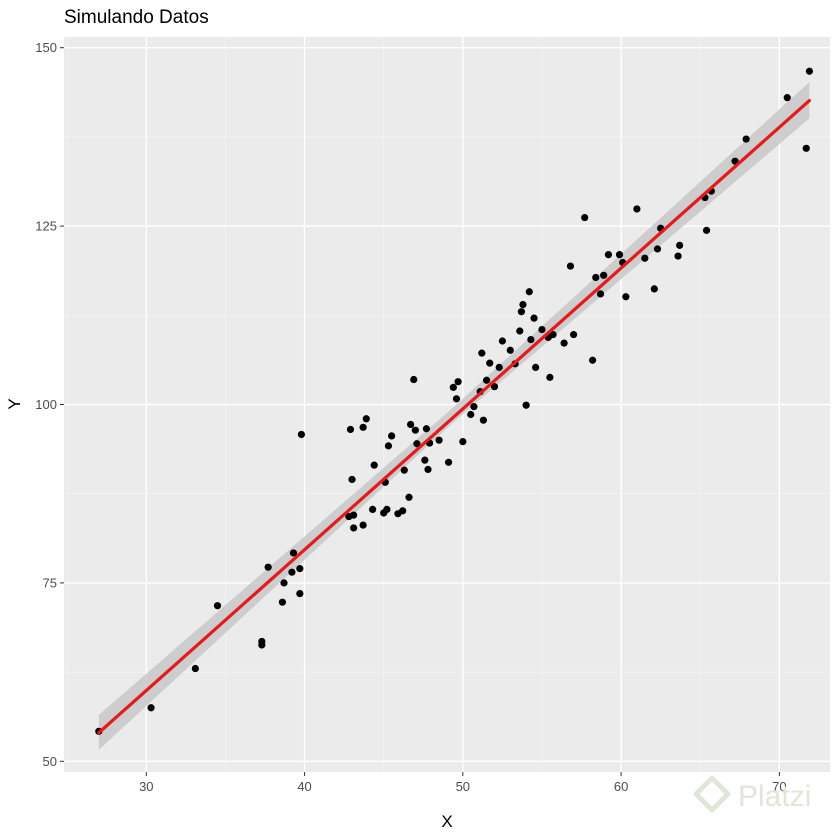 The image size is (840, 840). What do you see at coordinates (50, 582) in the screenshot?
I see `y-tick-label: 75` at bounding box center [50, 582].